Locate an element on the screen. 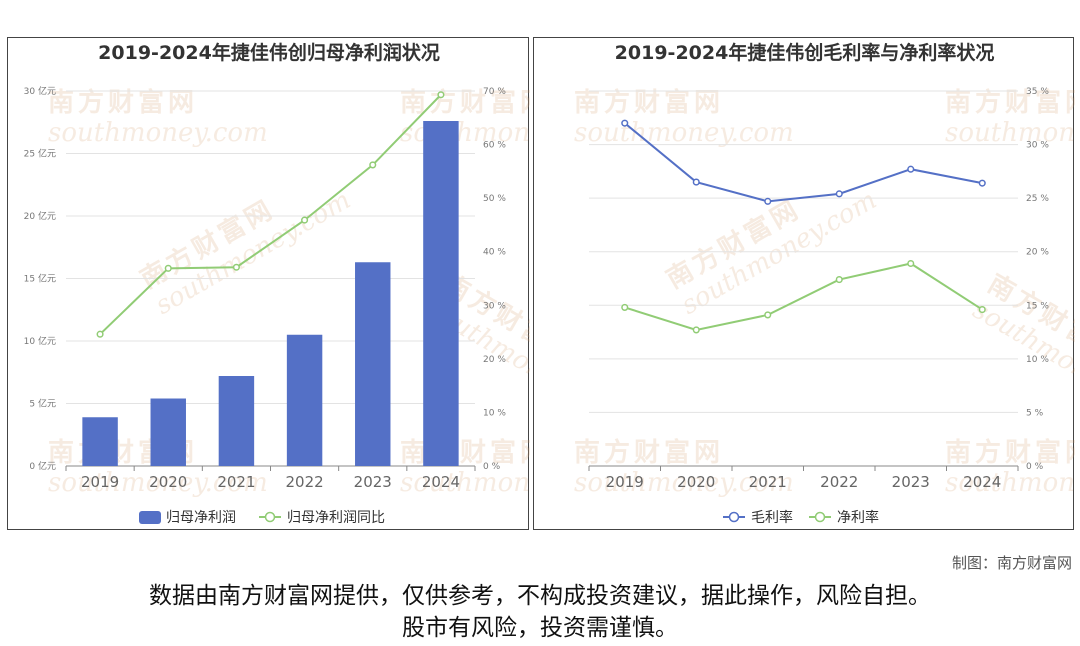 The height and width of the screenshot is (646, 1080). y-right-tick-label: 70 % is located at coordinates (494, 92).